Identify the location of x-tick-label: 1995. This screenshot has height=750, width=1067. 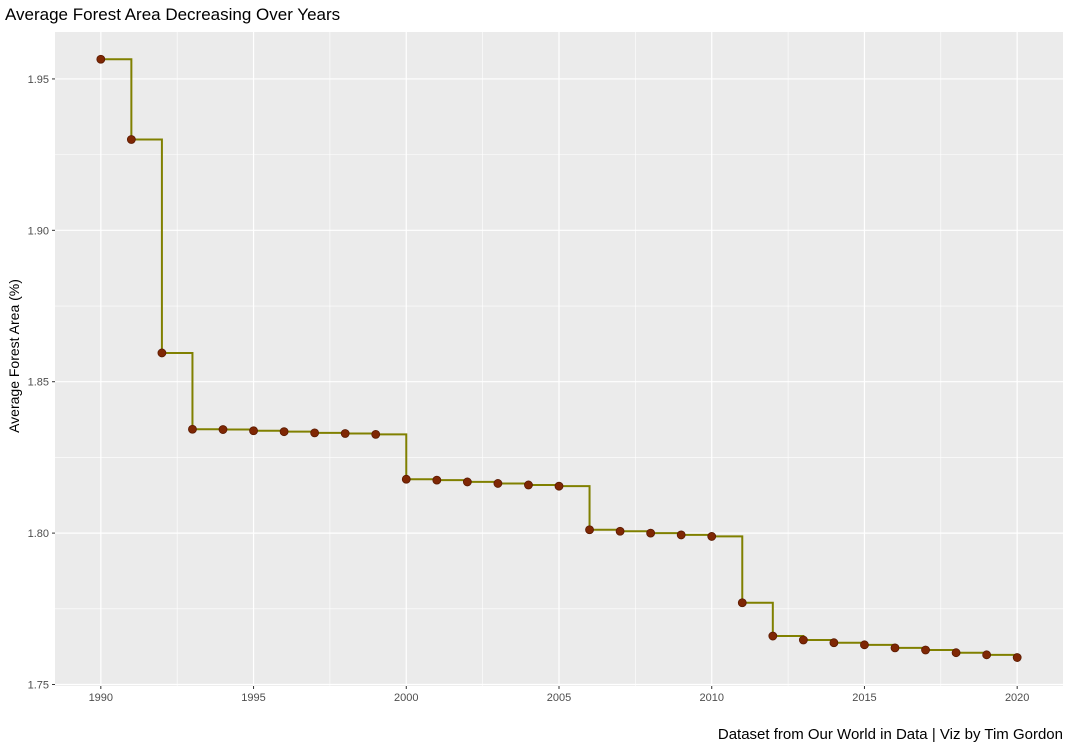
(253, 698).